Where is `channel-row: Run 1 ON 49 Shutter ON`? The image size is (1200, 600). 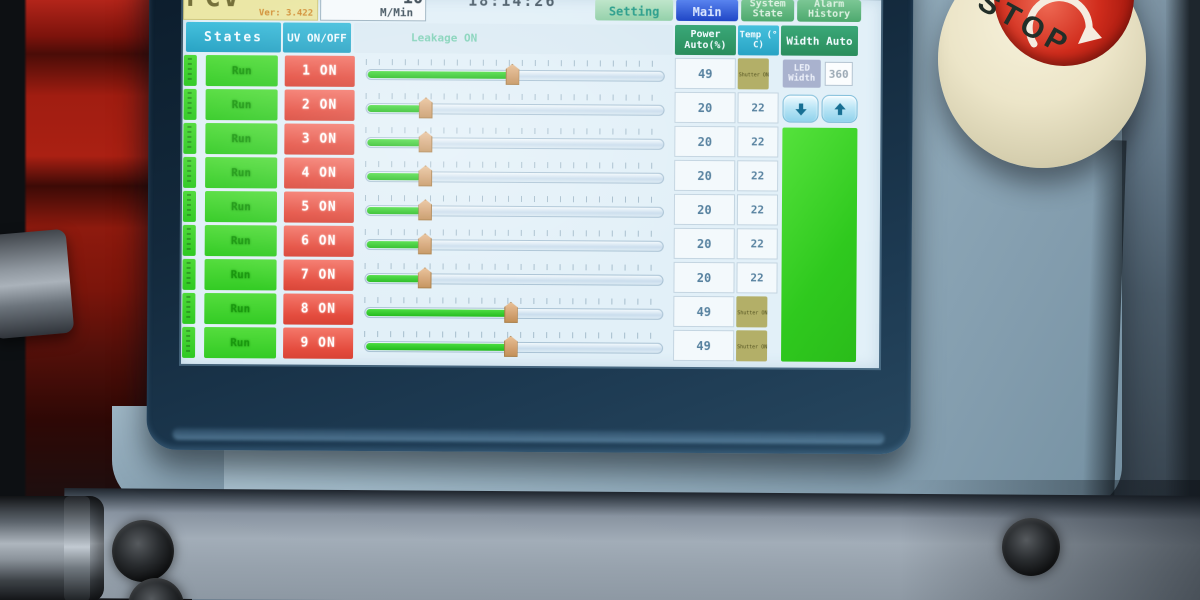 channel-row: Run 1 ON 49 Shutter ON is located at coordinates (532, 73).